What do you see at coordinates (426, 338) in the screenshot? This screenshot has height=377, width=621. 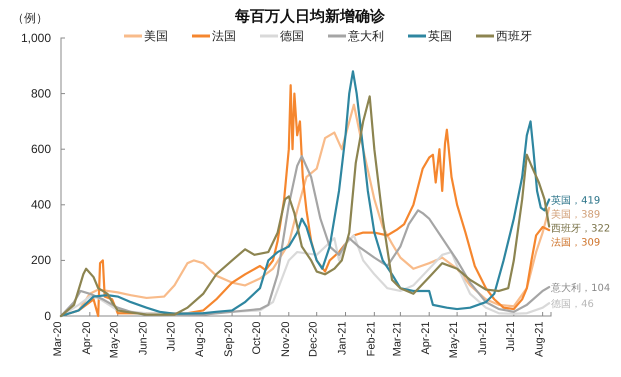 I see `x-tick-label: Apr-21` at bounding box center [426, 338].